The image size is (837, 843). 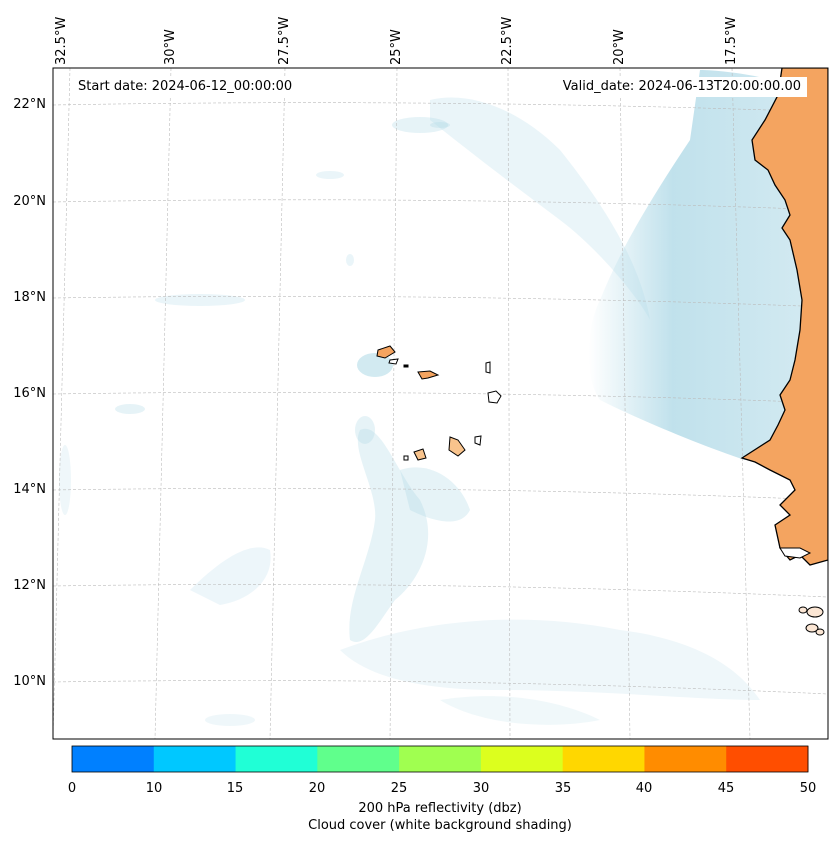 What do you see at coordinates (563, 788) in the screenshot?
I see `colorbar-tick: 35` at bounding box center [563, 788].